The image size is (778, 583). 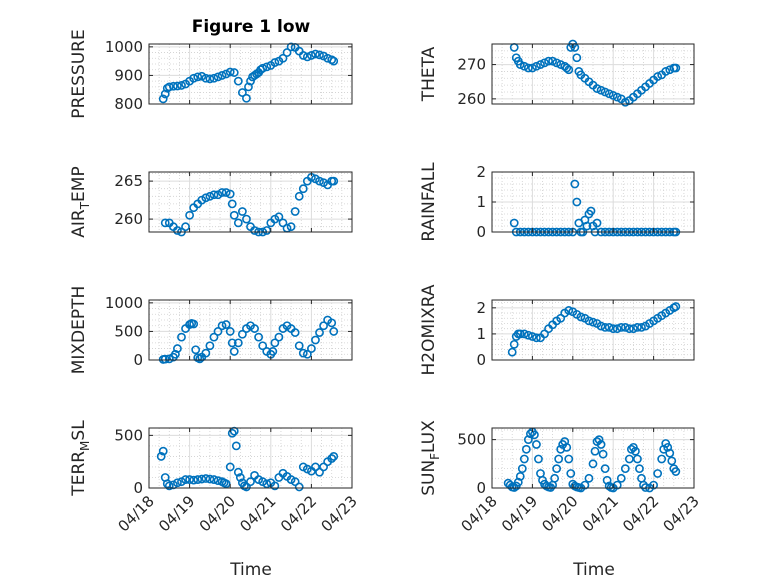 What do you see at coordinates (124, 303) in the screenshot?
I see `y-tick-label: 1000` at bounding box center [124, 303].